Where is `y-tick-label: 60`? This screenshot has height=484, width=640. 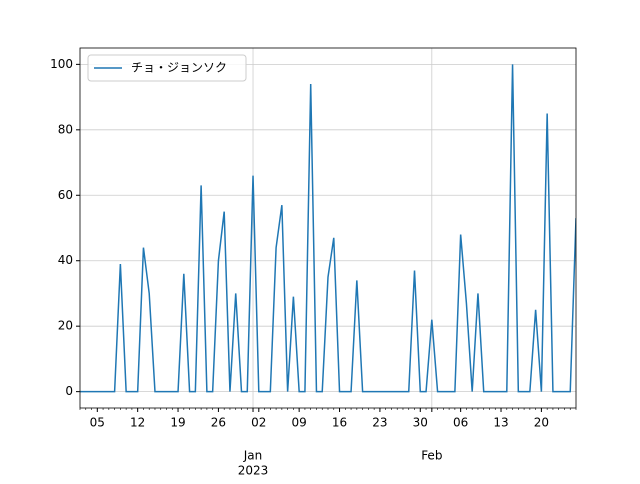
y-tick-label: 60 is located at coordinates (65, 195).